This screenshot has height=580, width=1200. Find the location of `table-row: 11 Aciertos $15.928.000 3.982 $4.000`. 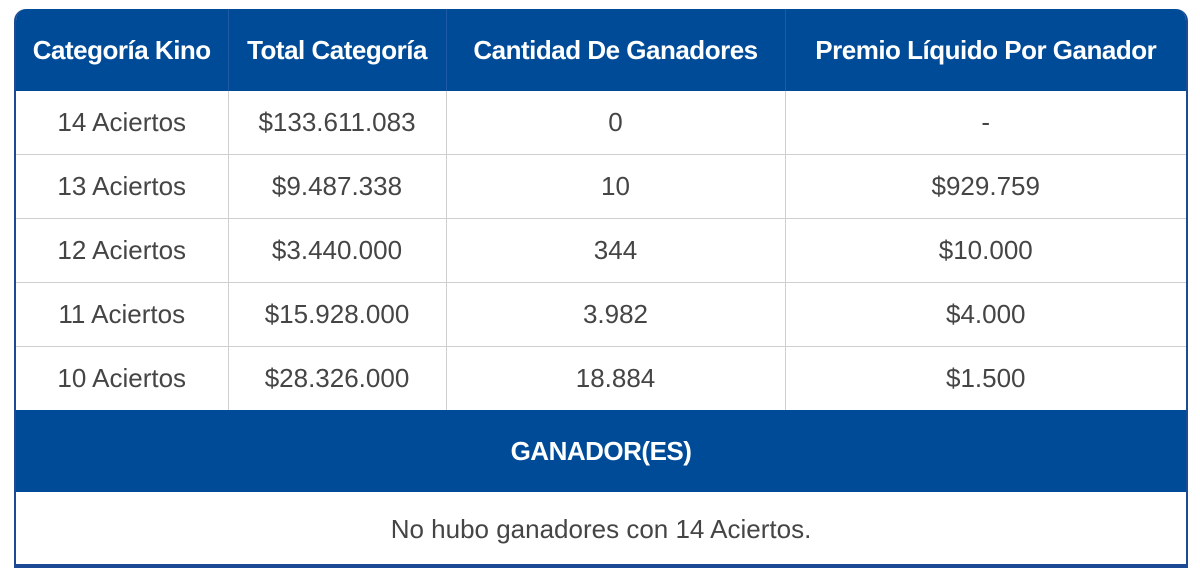

table-row: 11 Aciertos $15.928.000 3.982 $4.000 is located at coordinates (601, 314).